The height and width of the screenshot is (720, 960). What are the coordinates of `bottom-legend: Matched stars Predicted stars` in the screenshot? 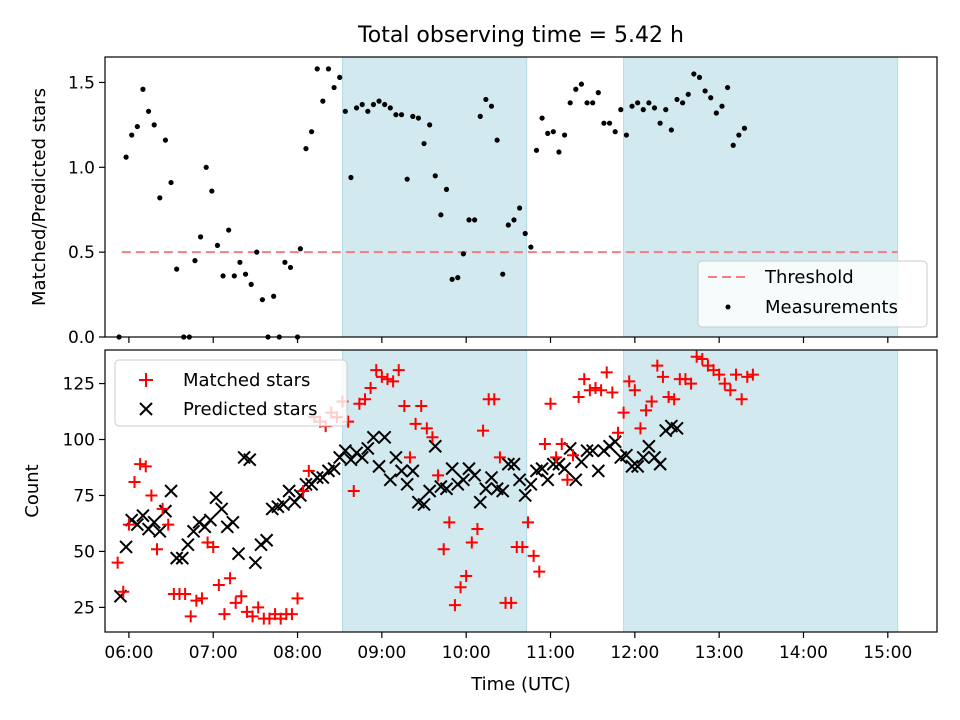 It's located at (231, 393).